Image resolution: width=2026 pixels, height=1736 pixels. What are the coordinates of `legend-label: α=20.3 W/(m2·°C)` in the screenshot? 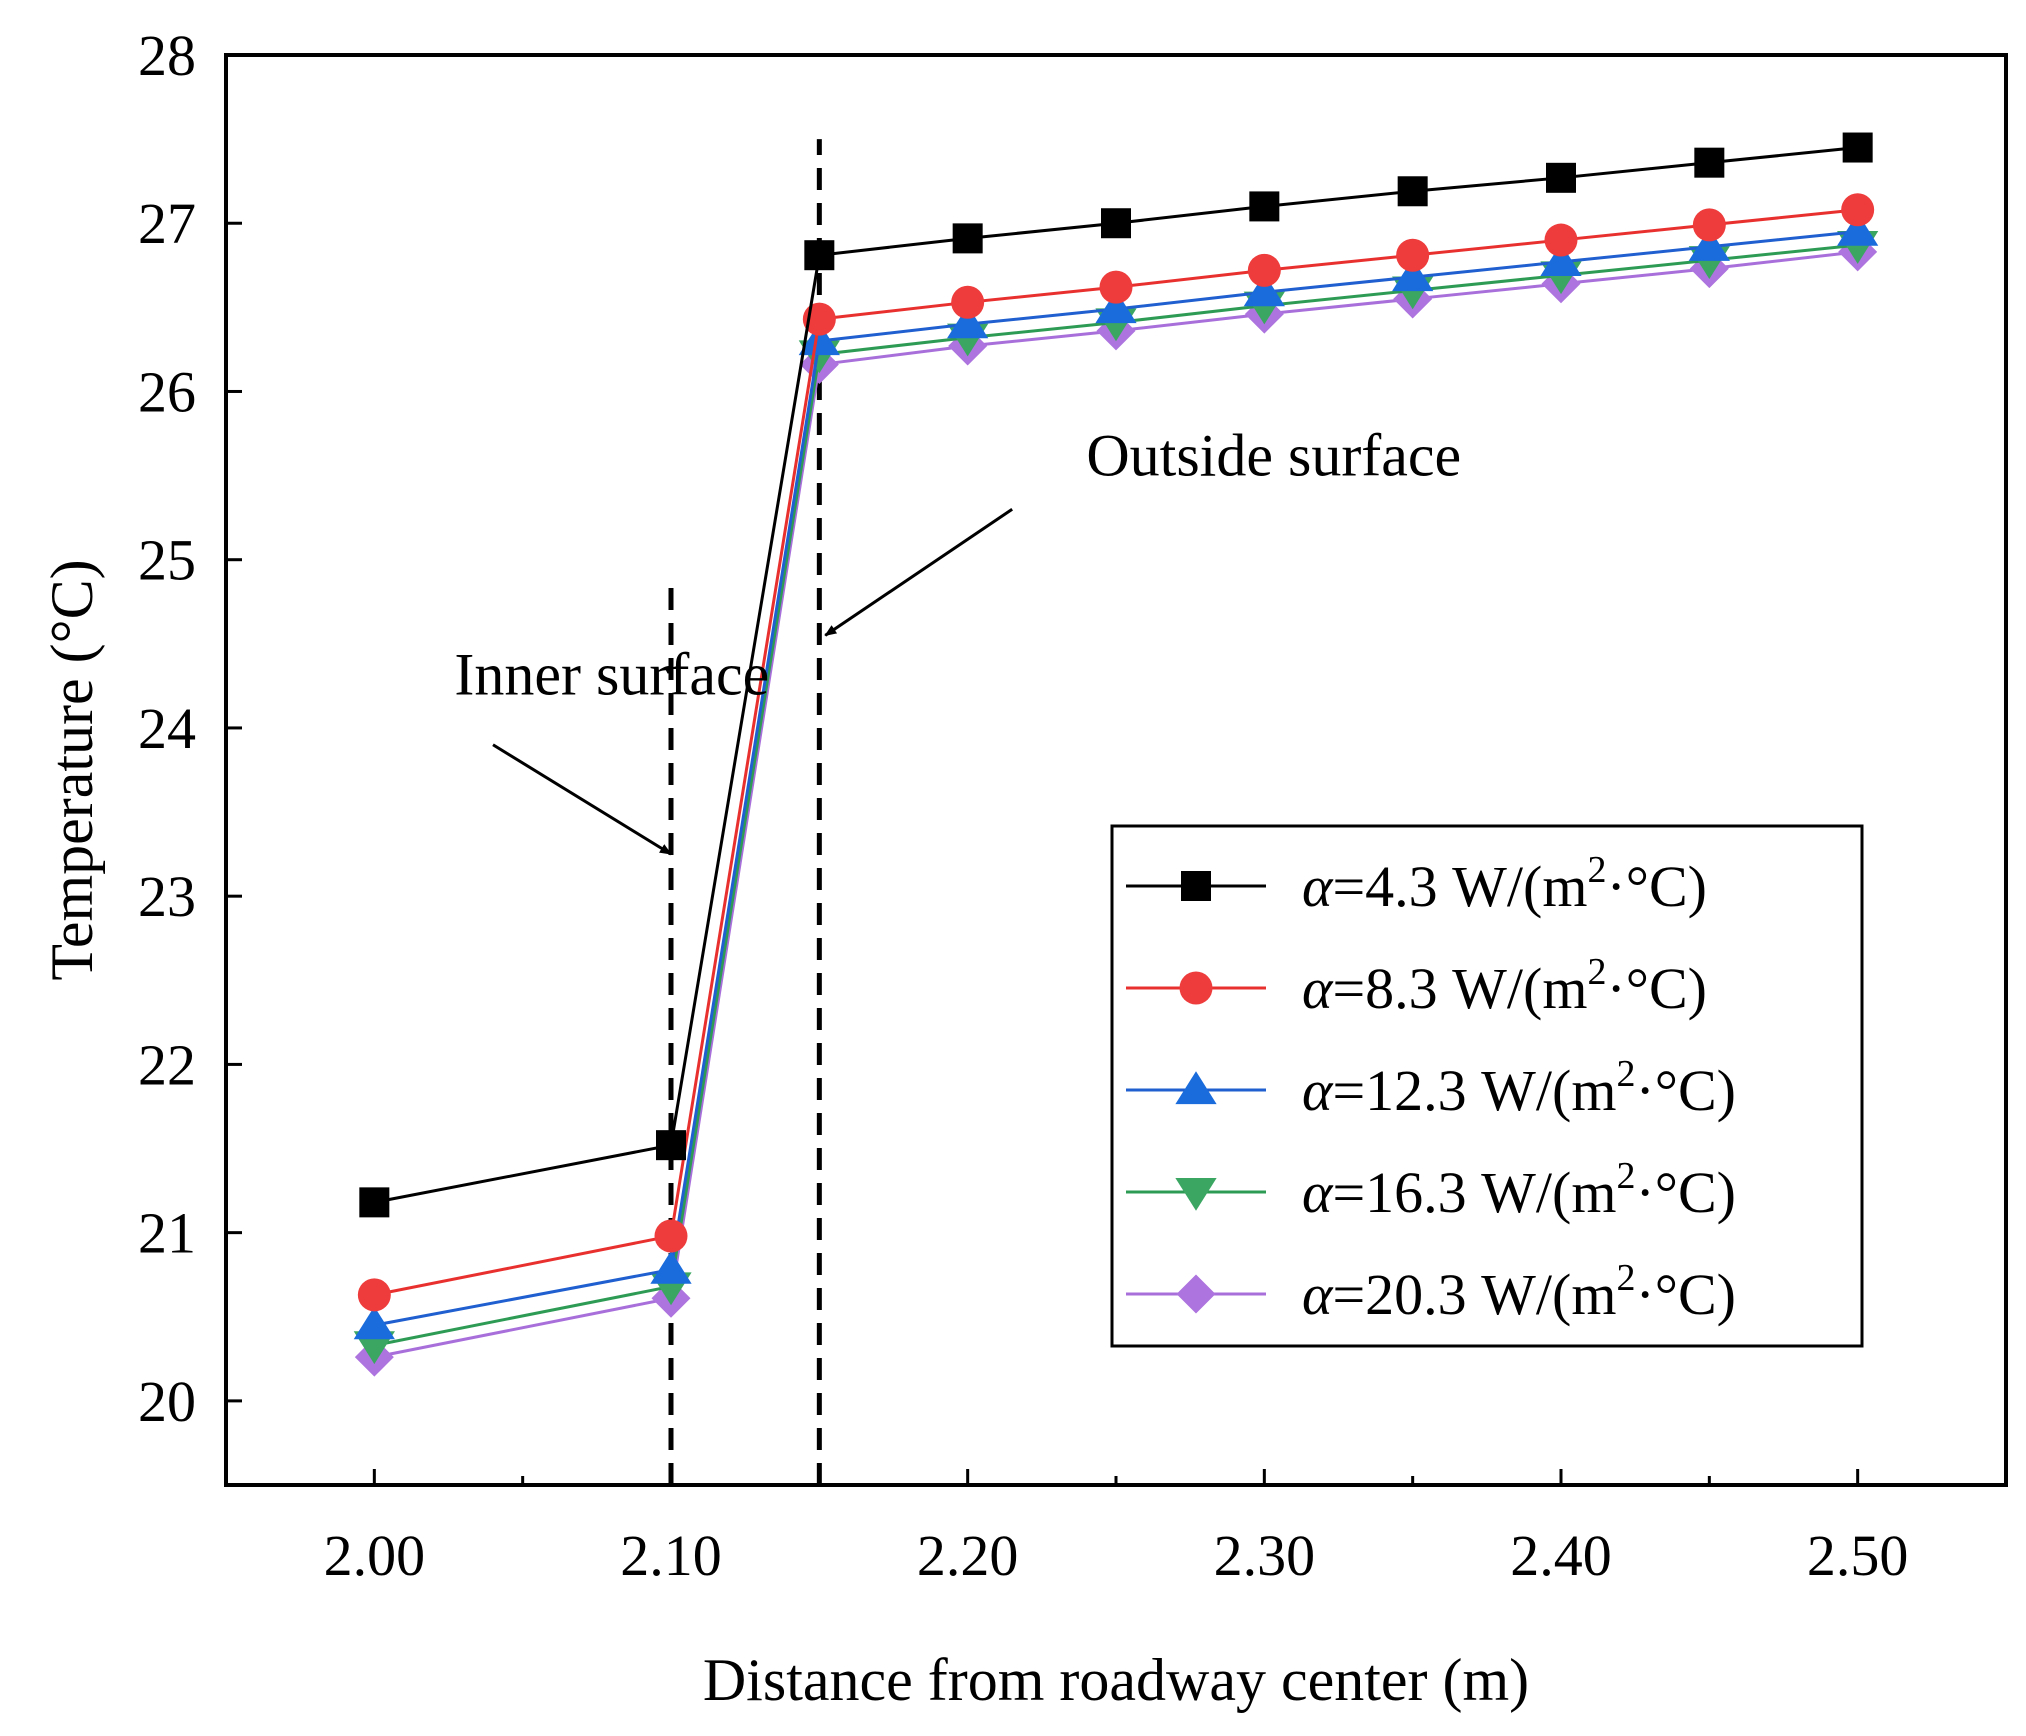 It's located at (1519, 1292).